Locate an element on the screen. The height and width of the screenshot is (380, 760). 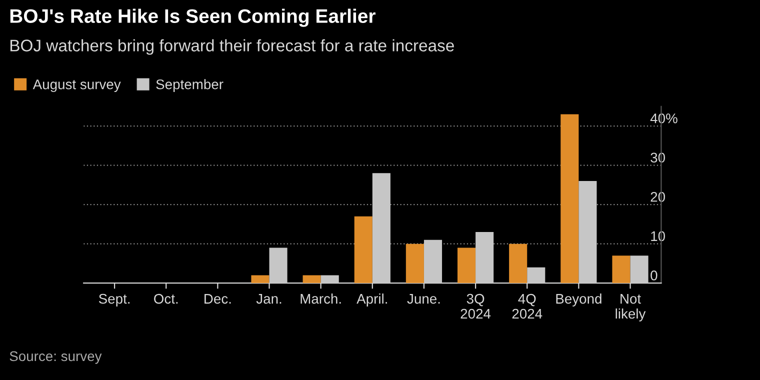
y-tick-label: 20 is located at coordinates (657, 197).